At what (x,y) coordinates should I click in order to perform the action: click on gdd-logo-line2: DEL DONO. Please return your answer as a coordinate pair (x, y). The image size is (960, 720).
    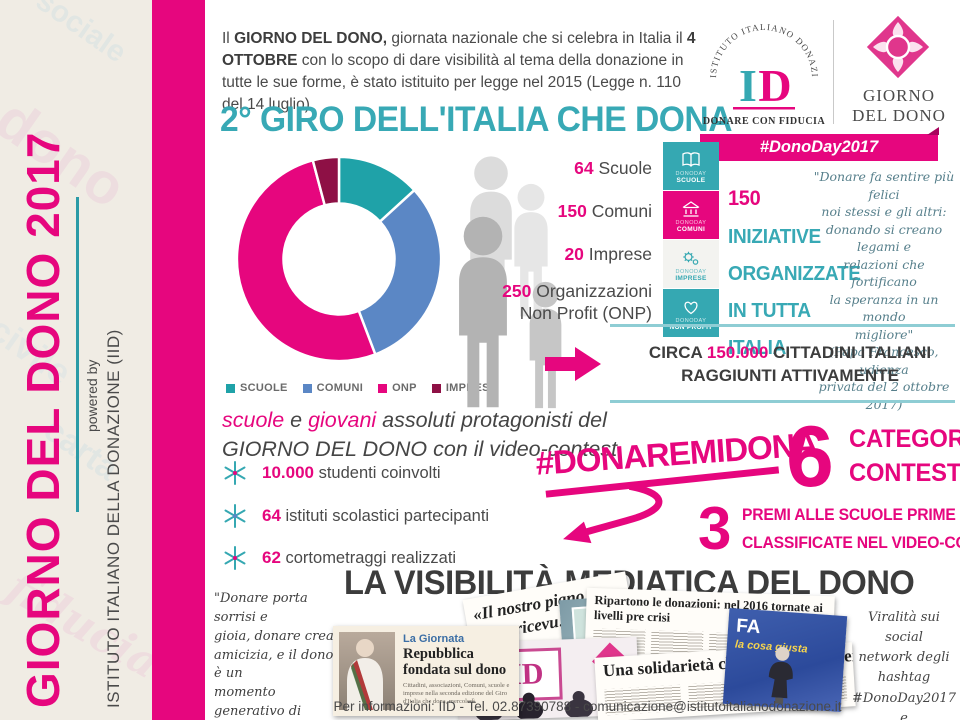
    Looking at the image, I should click on (899, 115).